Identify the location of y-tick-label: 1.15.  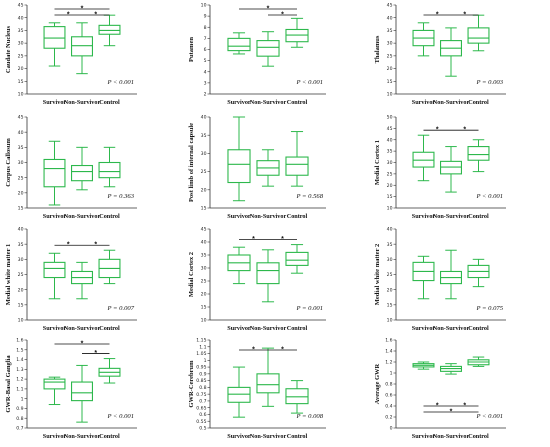
(201, 341).